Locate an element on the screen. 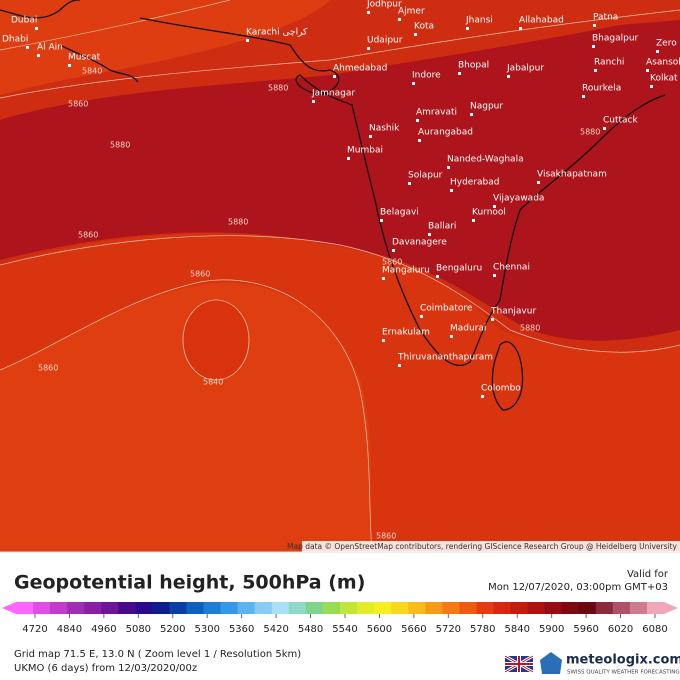  colorbar-label: 5360 is located at coordinates (241, 629).